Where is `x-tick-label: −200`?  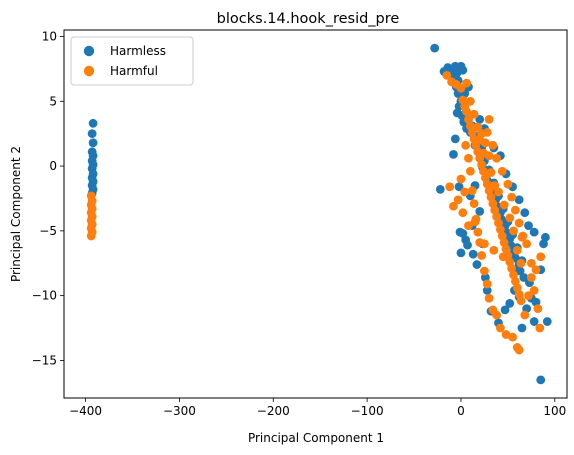
x-tick-label: −200 is located at coordinates (273, 411).